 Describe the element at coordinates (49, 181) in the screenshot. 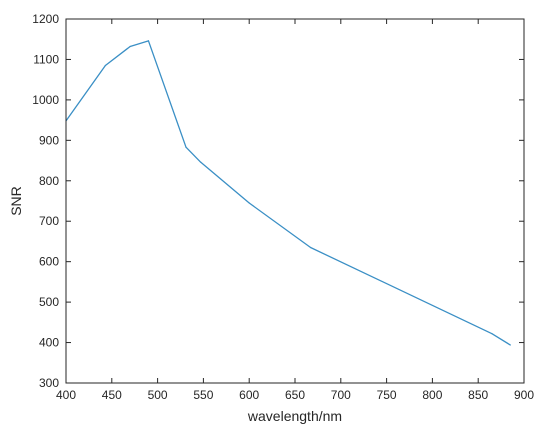

I see `y-tick-label: 800` at that location.